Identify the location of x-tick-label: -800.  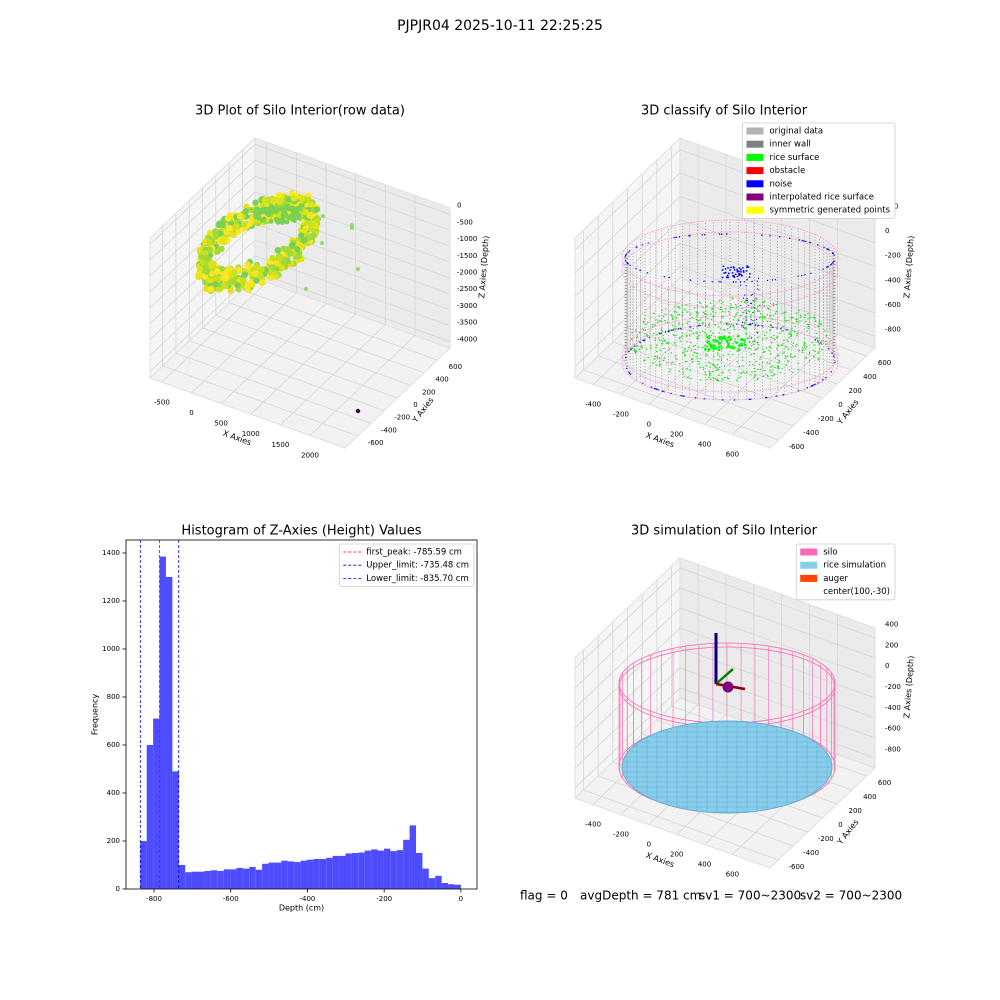
(154, 899).